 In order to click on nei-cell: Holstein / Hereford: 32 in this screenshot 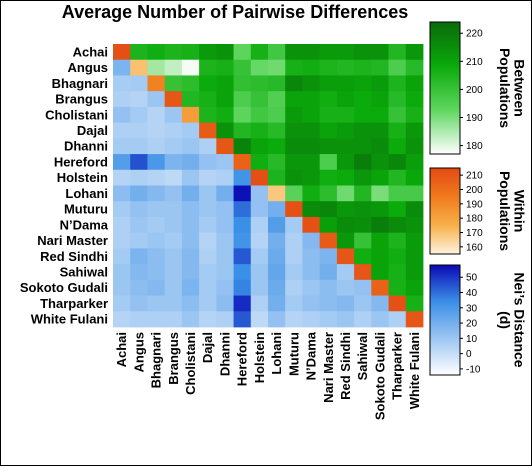, I will do `click(242, 177)`.